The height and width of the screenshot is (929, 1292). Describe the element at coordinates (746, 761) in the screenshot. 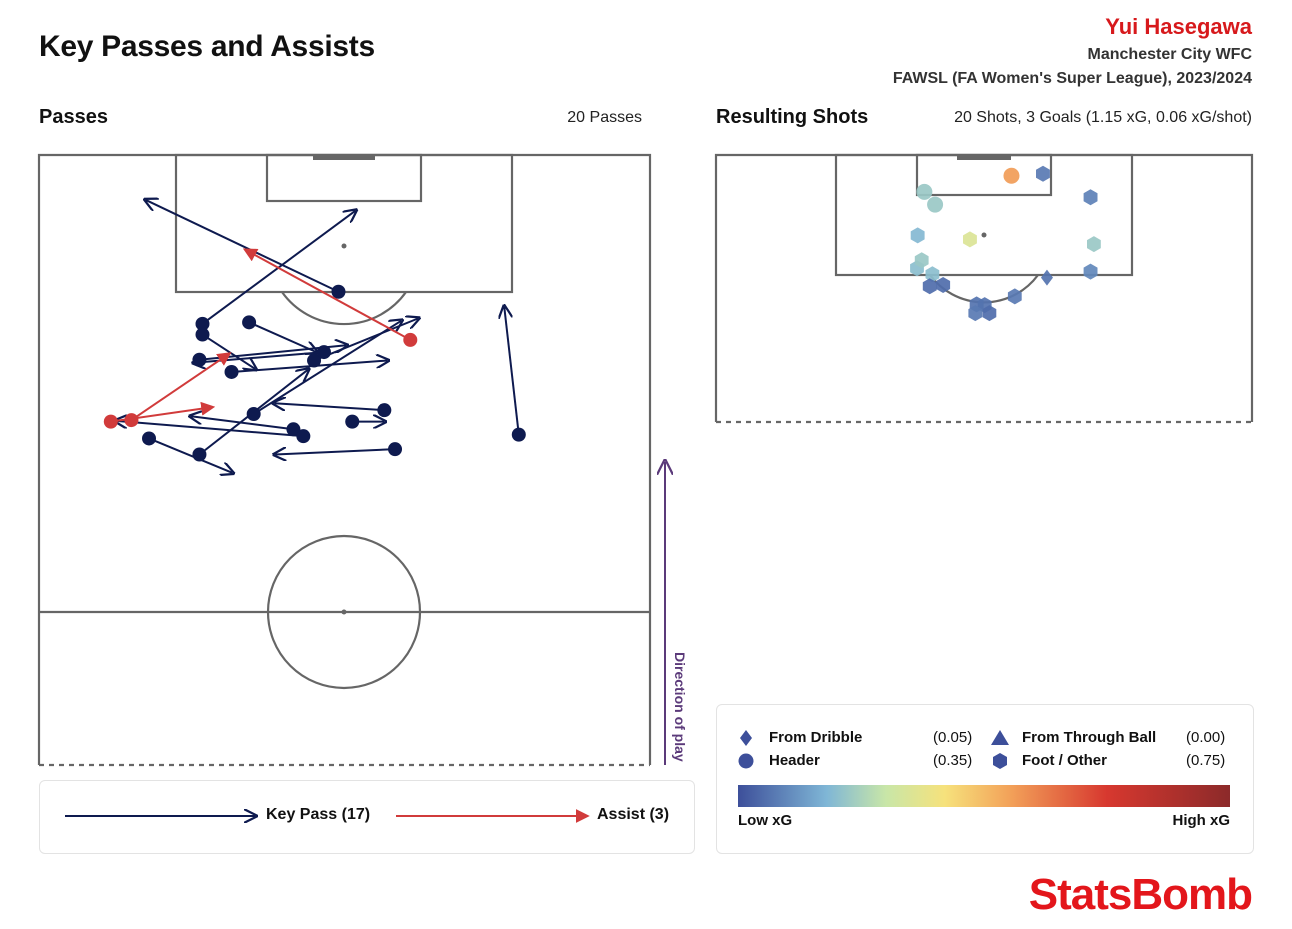

I see `legend-header-icon` at that location.